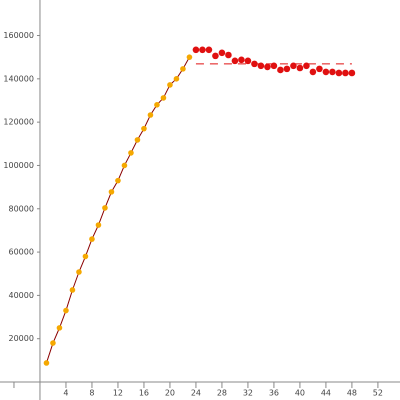 This screenshot has height=400, width=400. Describe the element at coordinates (248, 393) in the screenshot. I see `x-tick-label: 32` at that location.